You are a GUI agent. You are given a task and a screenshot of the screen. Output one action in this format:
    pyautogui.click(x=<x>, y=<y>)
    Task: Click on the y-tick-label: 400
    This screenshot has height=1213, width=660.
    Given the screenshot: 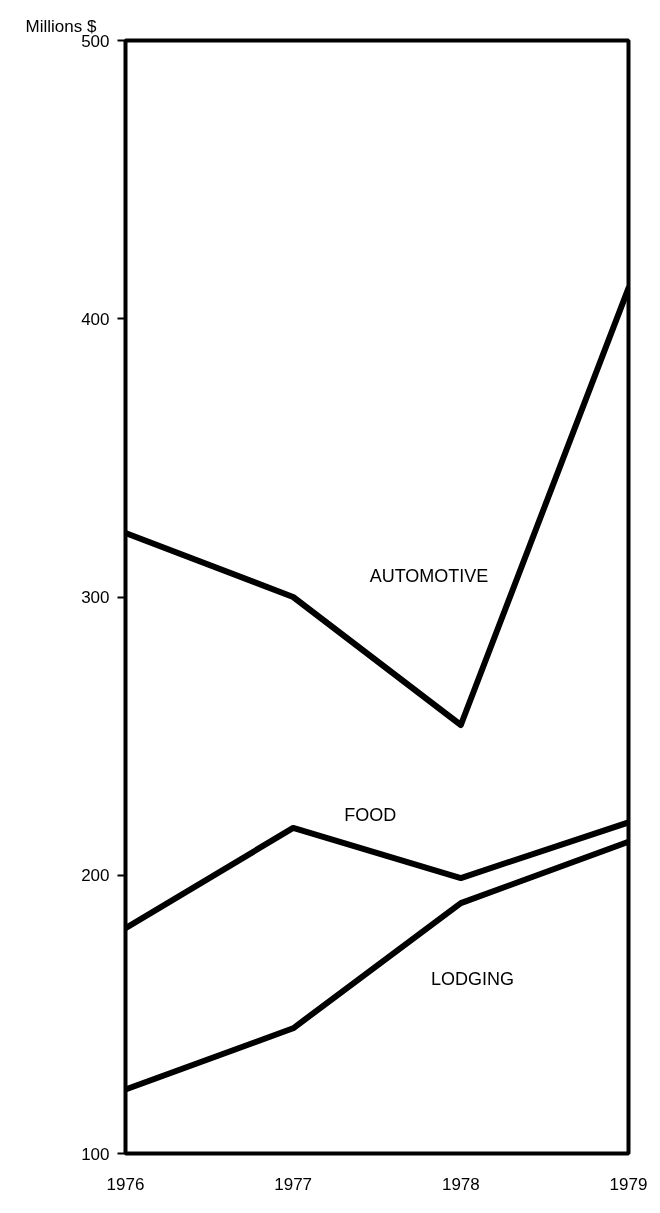 What is the action you would take?
    pyautogui.click(x=95, y=319)
    